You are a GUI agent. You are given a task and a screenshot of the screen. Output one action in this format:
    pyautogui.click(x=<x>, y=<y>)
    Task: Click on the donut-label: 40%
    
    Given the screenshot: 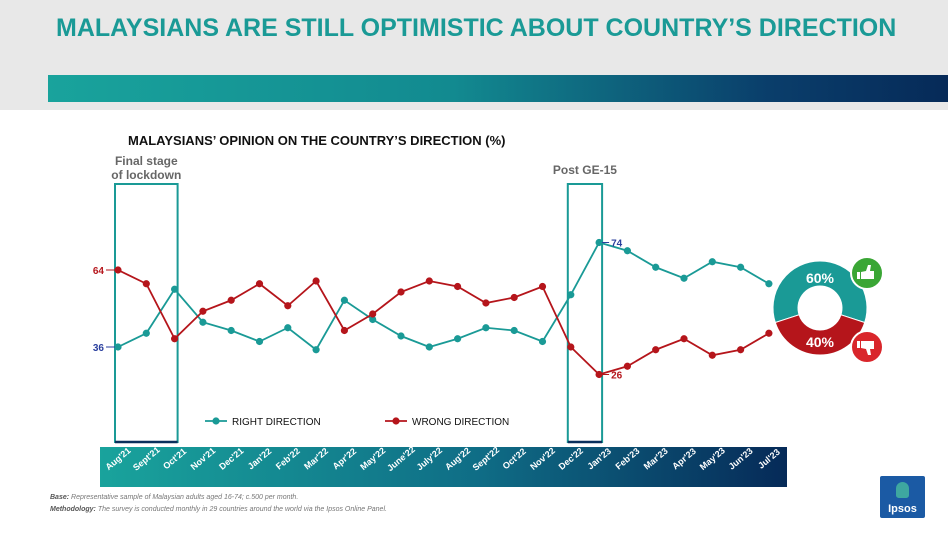 What is the action you would take?
    pyautogui.click(x=820, y=342)
    